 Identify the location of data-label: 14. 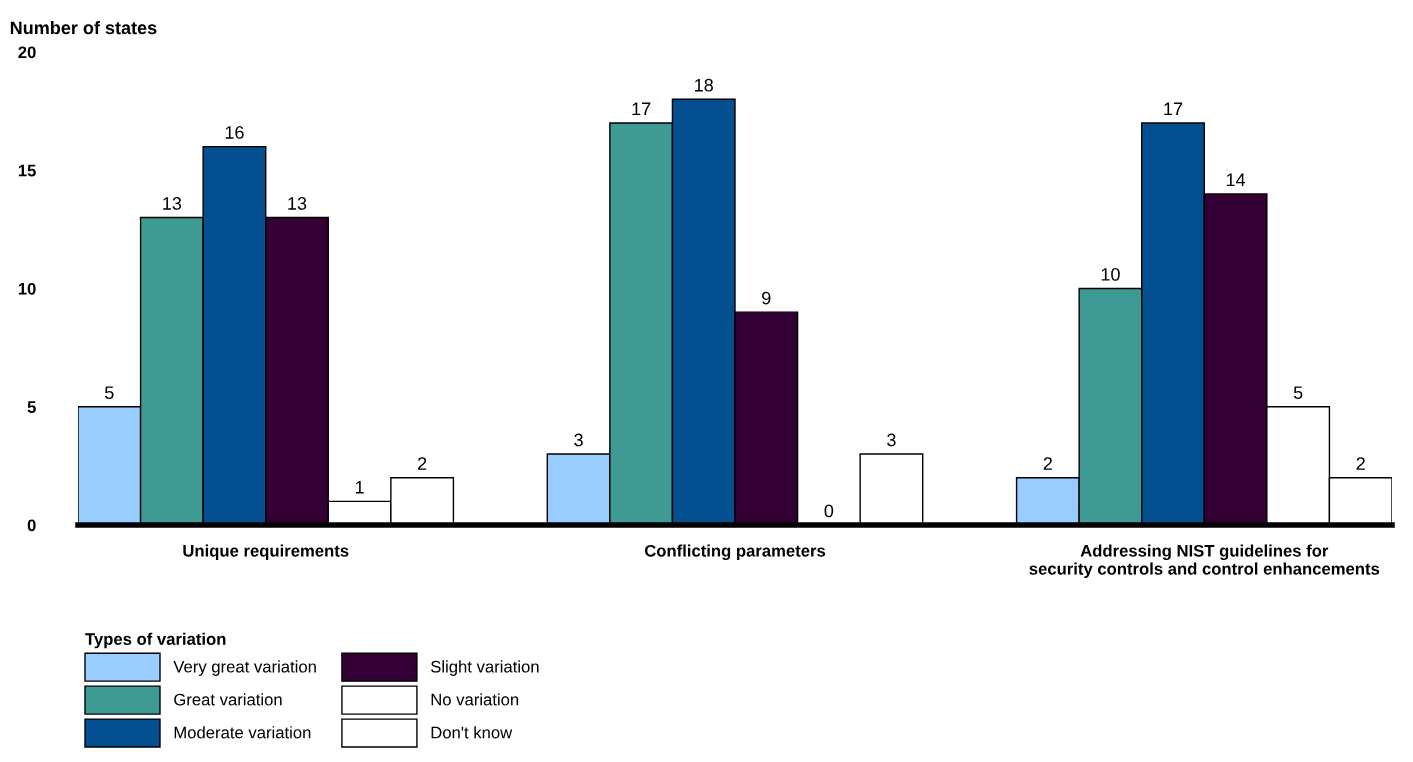
(1236, 179).